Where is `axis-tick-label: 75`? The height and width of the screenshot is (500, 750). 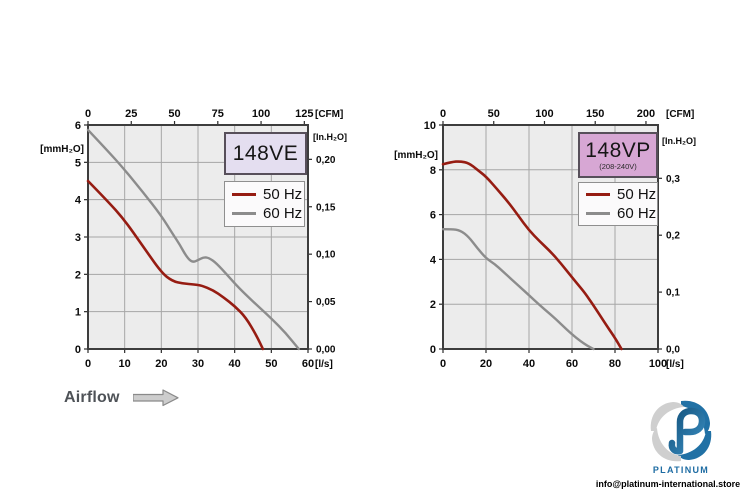
axis-tick-label: 75 is located at coordinates (218, 114).